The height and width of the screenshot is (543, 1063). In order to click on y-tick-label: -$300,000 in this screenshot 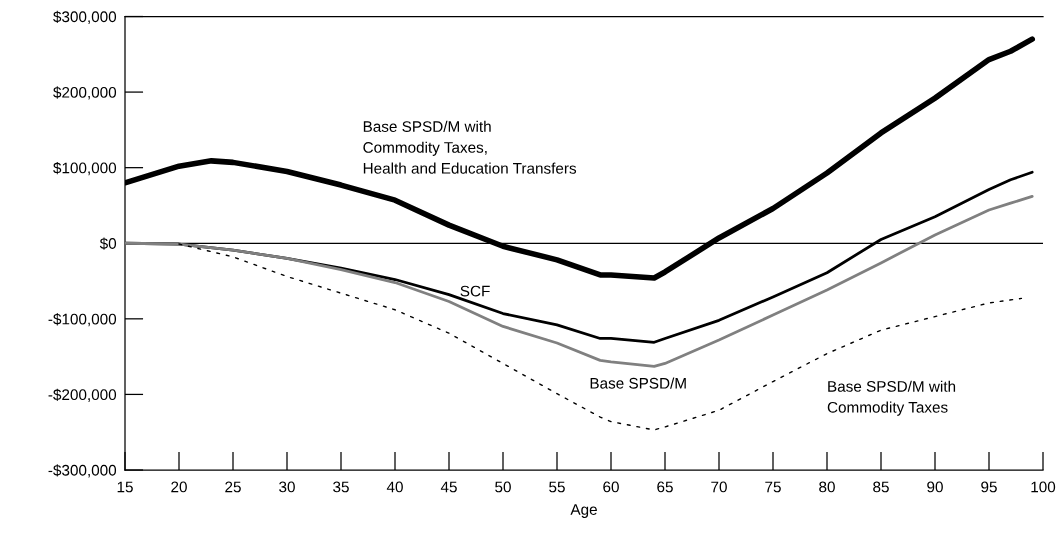, I will do `click(82, 471)`.